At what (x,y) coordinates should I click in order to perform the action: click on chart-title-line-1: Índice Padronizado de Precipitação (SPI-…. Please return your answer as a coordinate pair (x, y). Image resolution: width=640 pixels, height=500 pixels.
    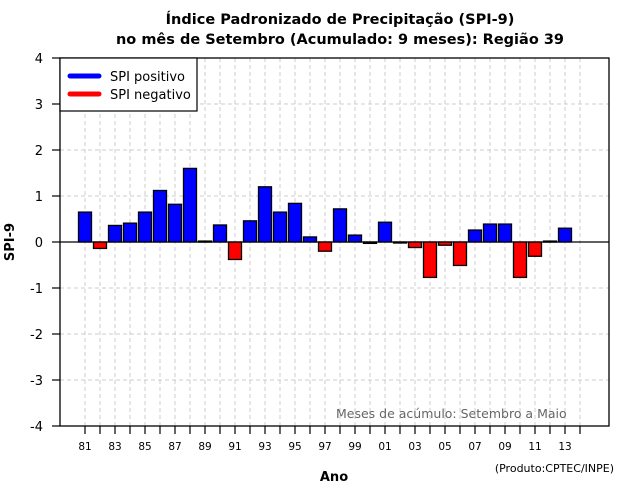
    Looking at the image, I should click on (340, 19).